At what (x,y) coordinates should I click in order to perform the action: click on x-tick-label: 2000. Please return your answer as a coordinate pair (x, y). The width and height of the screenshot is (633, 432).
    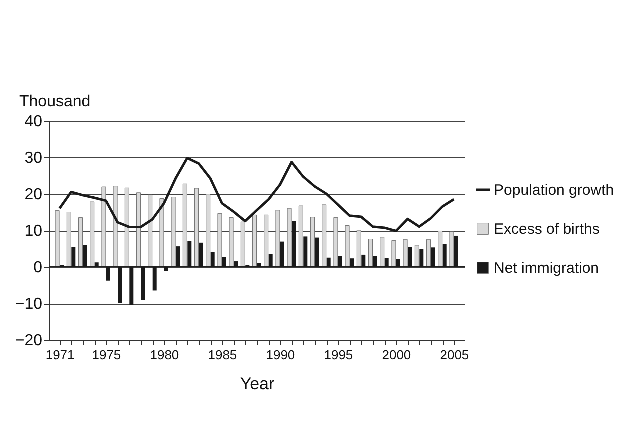
    Looking at the image, I should click on (397, 355).